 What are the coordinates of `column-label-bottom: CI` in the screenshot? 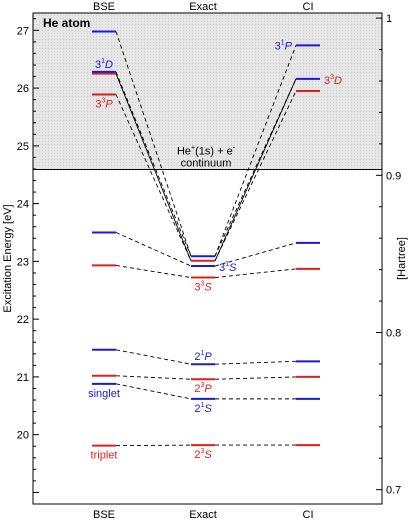 It's located at (308, 515).